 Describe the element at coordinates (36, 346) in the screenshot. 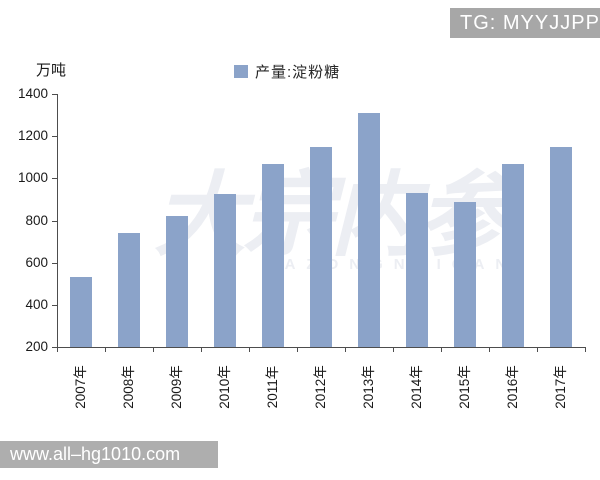

I see `y-tick-label: 200` at that location.